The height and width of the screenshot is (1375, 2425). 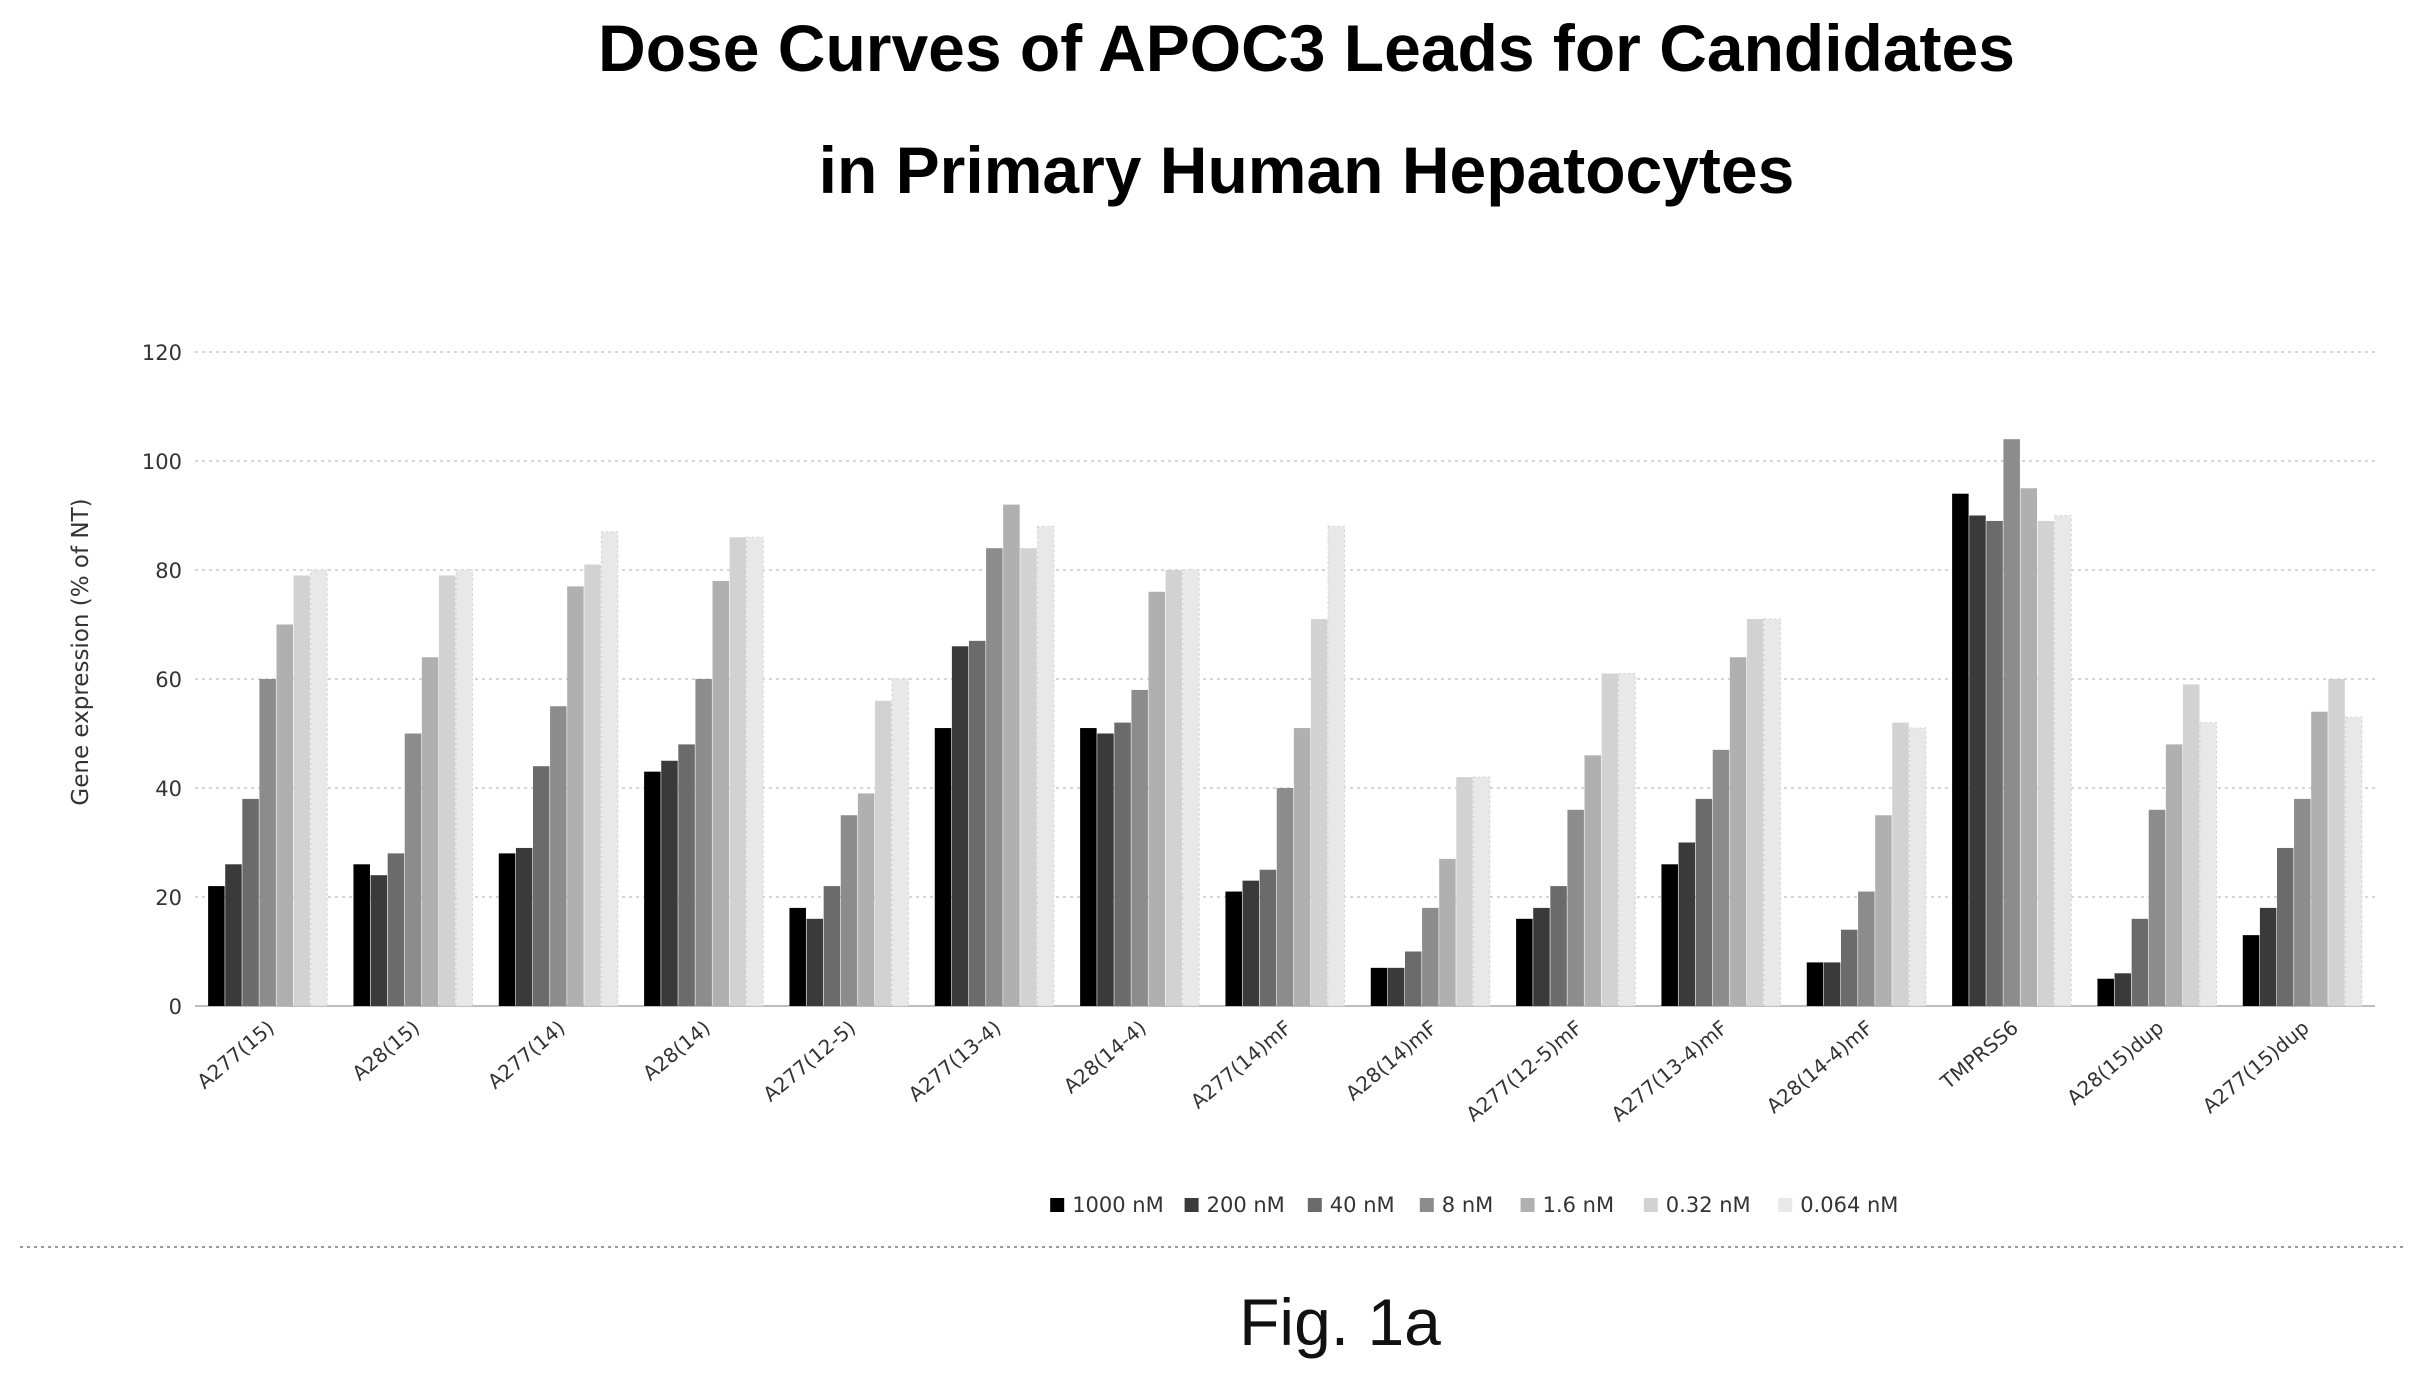 What do you see at coordinates (1670, 1070) in the screenshot?
I see `x-category-label: A277(13-4)mF` at bounding box center [1670, 1070].